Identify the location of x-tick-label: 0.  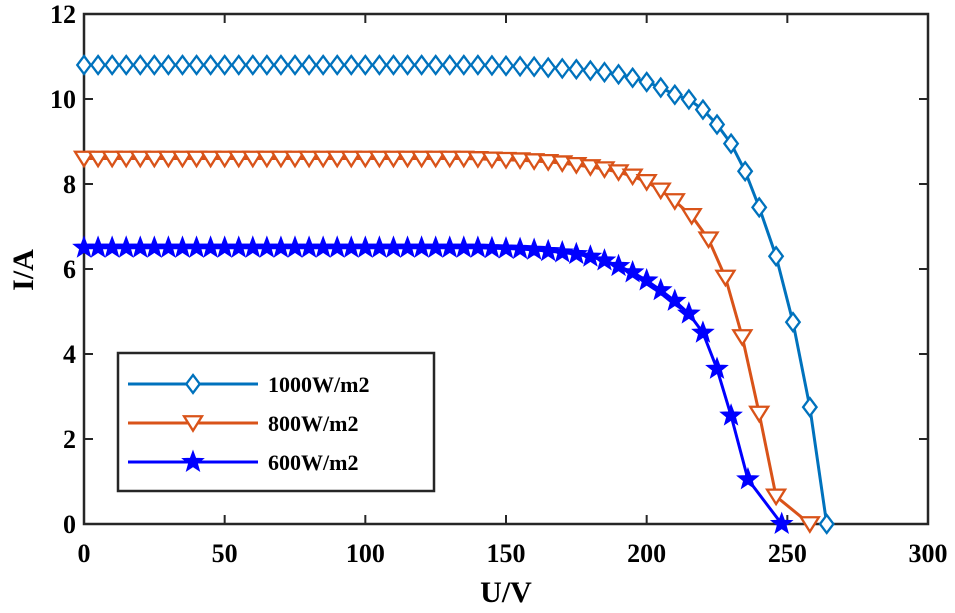
(84, 553).